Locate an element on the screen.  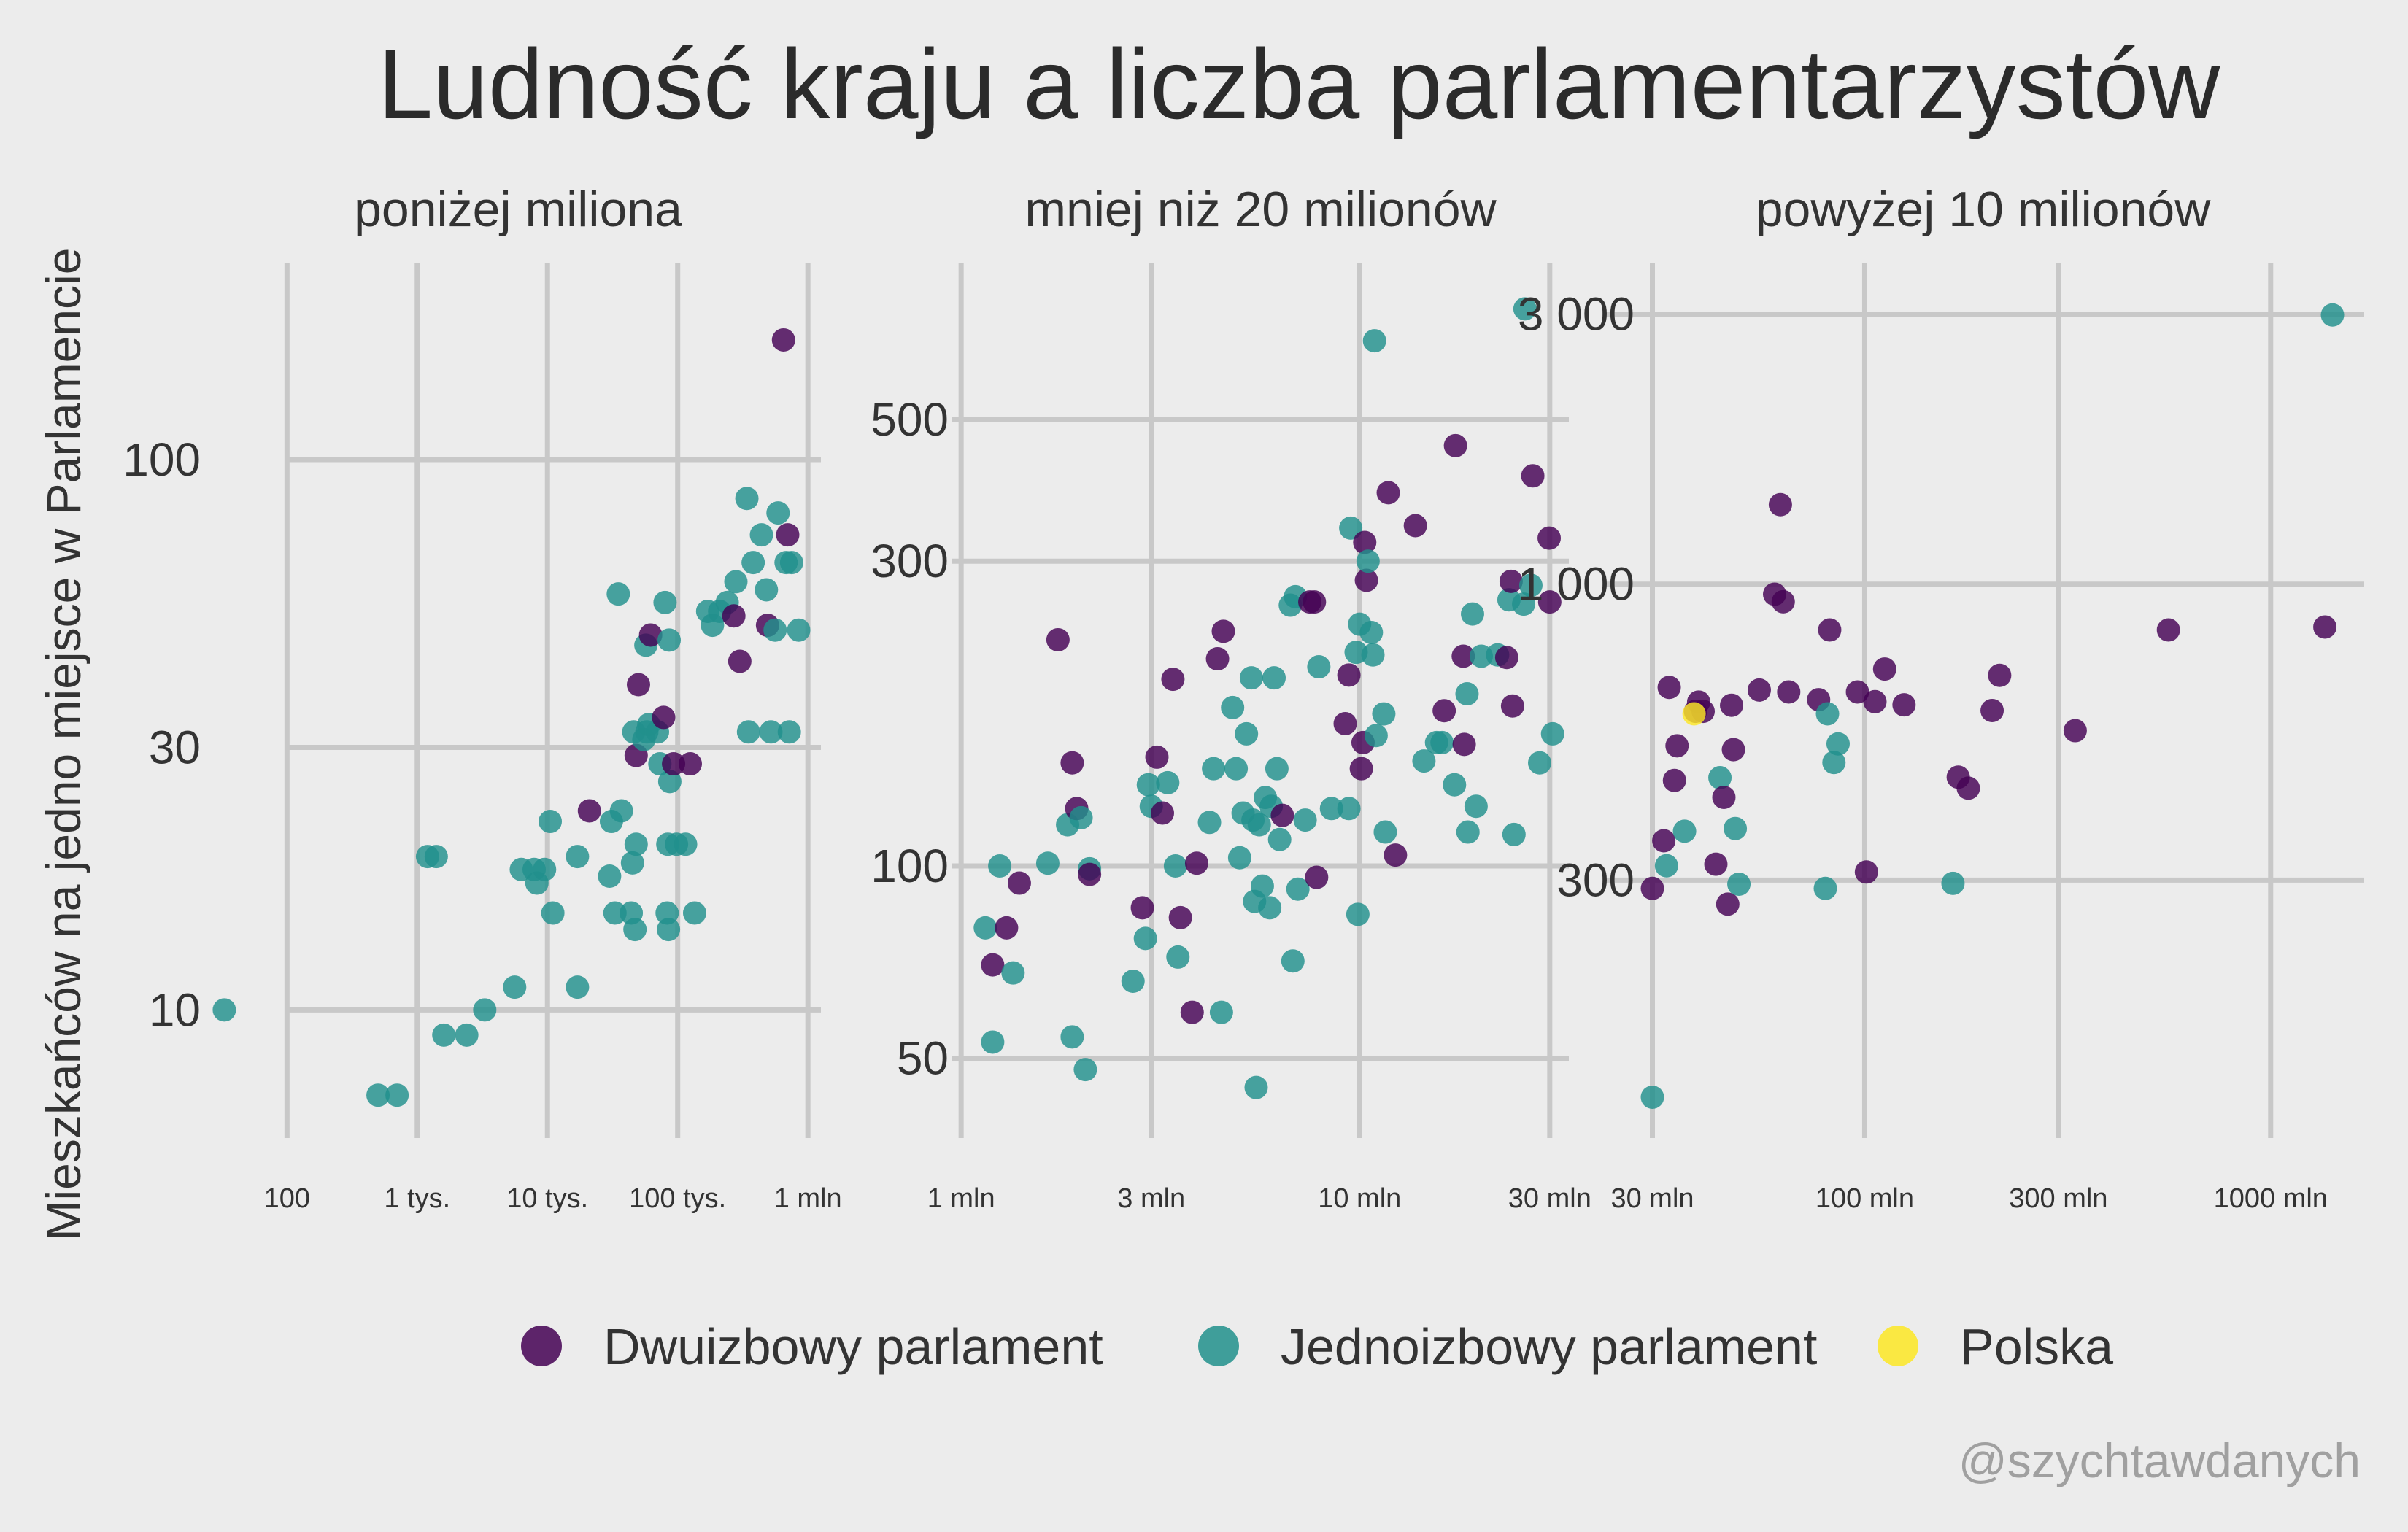
x-tick-label: 300 mln is located at coordinates (2058, 1198).